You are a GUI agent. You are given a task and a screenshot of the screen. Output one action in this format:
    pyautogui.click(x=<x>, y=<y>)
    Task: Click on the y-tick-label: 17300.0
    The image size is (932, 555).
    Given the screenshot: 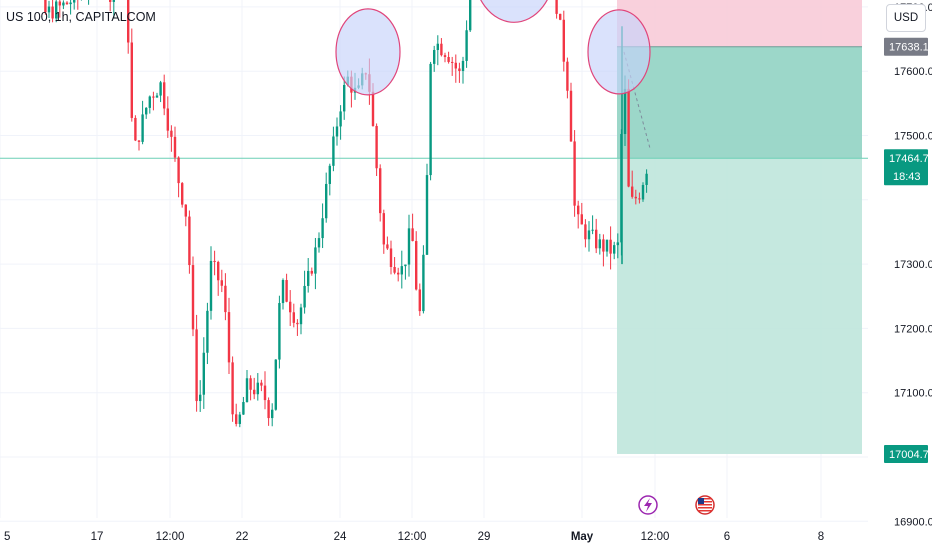 What is the action you would take?
    pyautogui.click(x=913, y=265)
    